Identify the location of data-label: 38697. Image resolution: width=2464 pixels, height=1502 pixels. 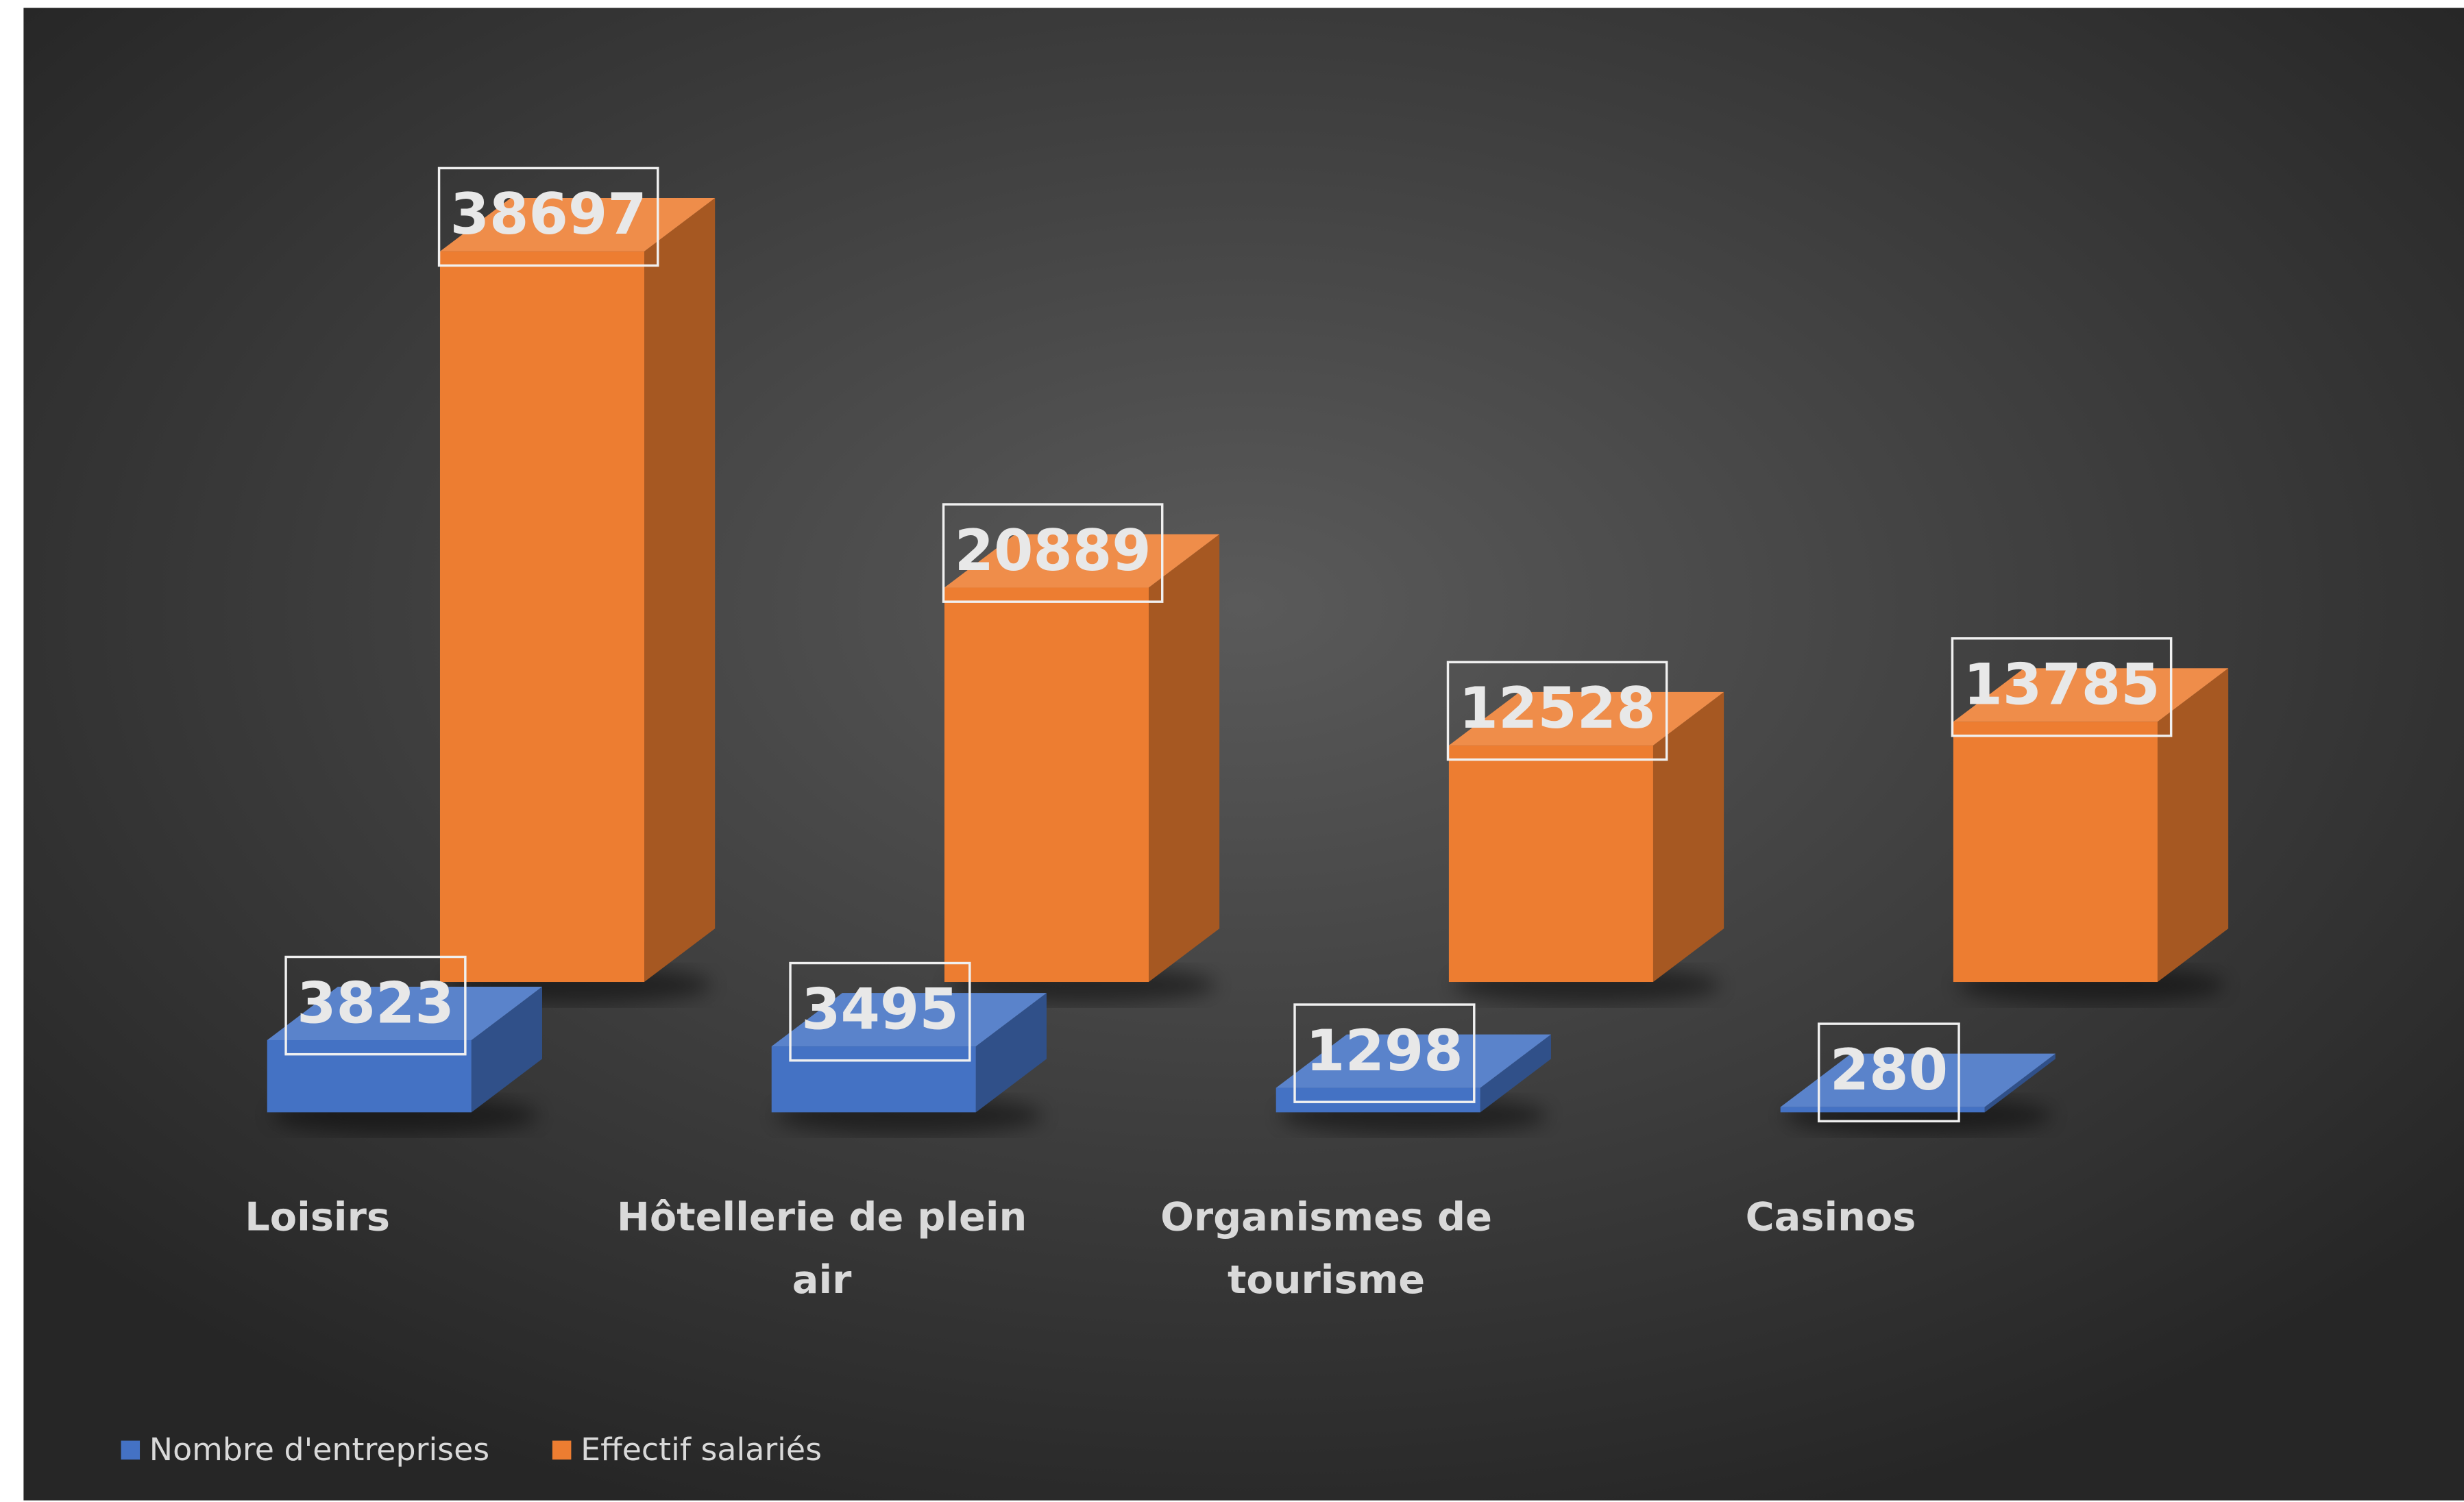
(548, 214).